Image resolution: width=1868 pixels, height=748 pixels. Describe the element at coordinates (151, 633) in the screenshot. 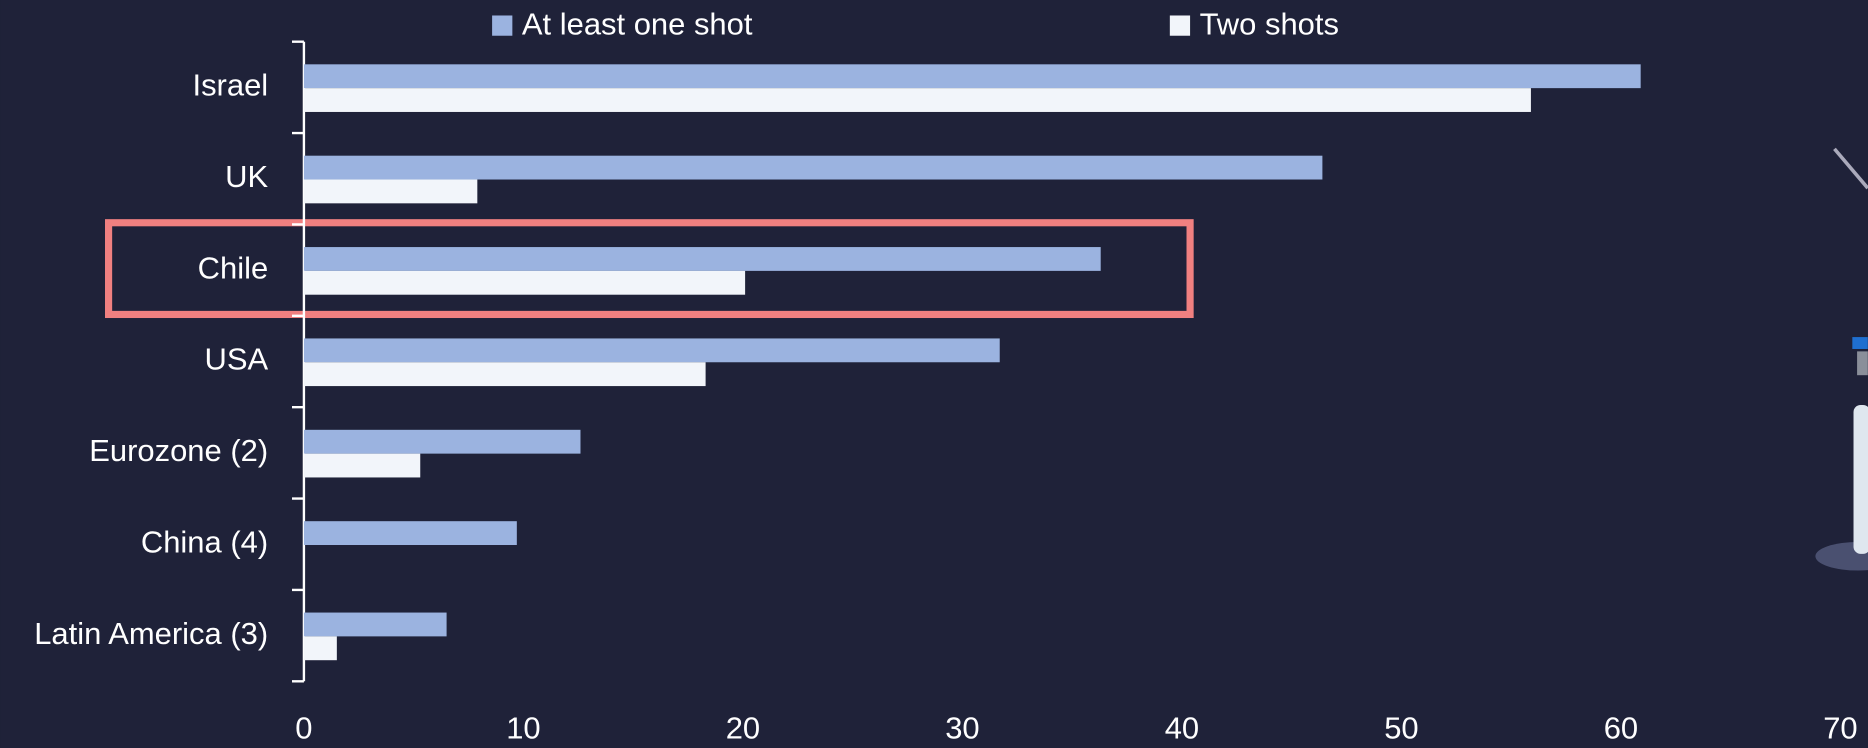

I see `y-tick-label: Latin America (3)` at that location.